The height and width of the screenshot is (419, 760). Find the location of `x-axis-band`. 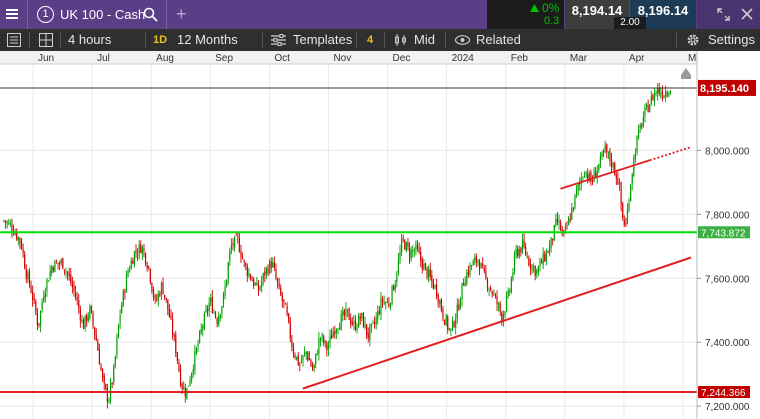

x-axis-band is located at coordinates (348, 57).